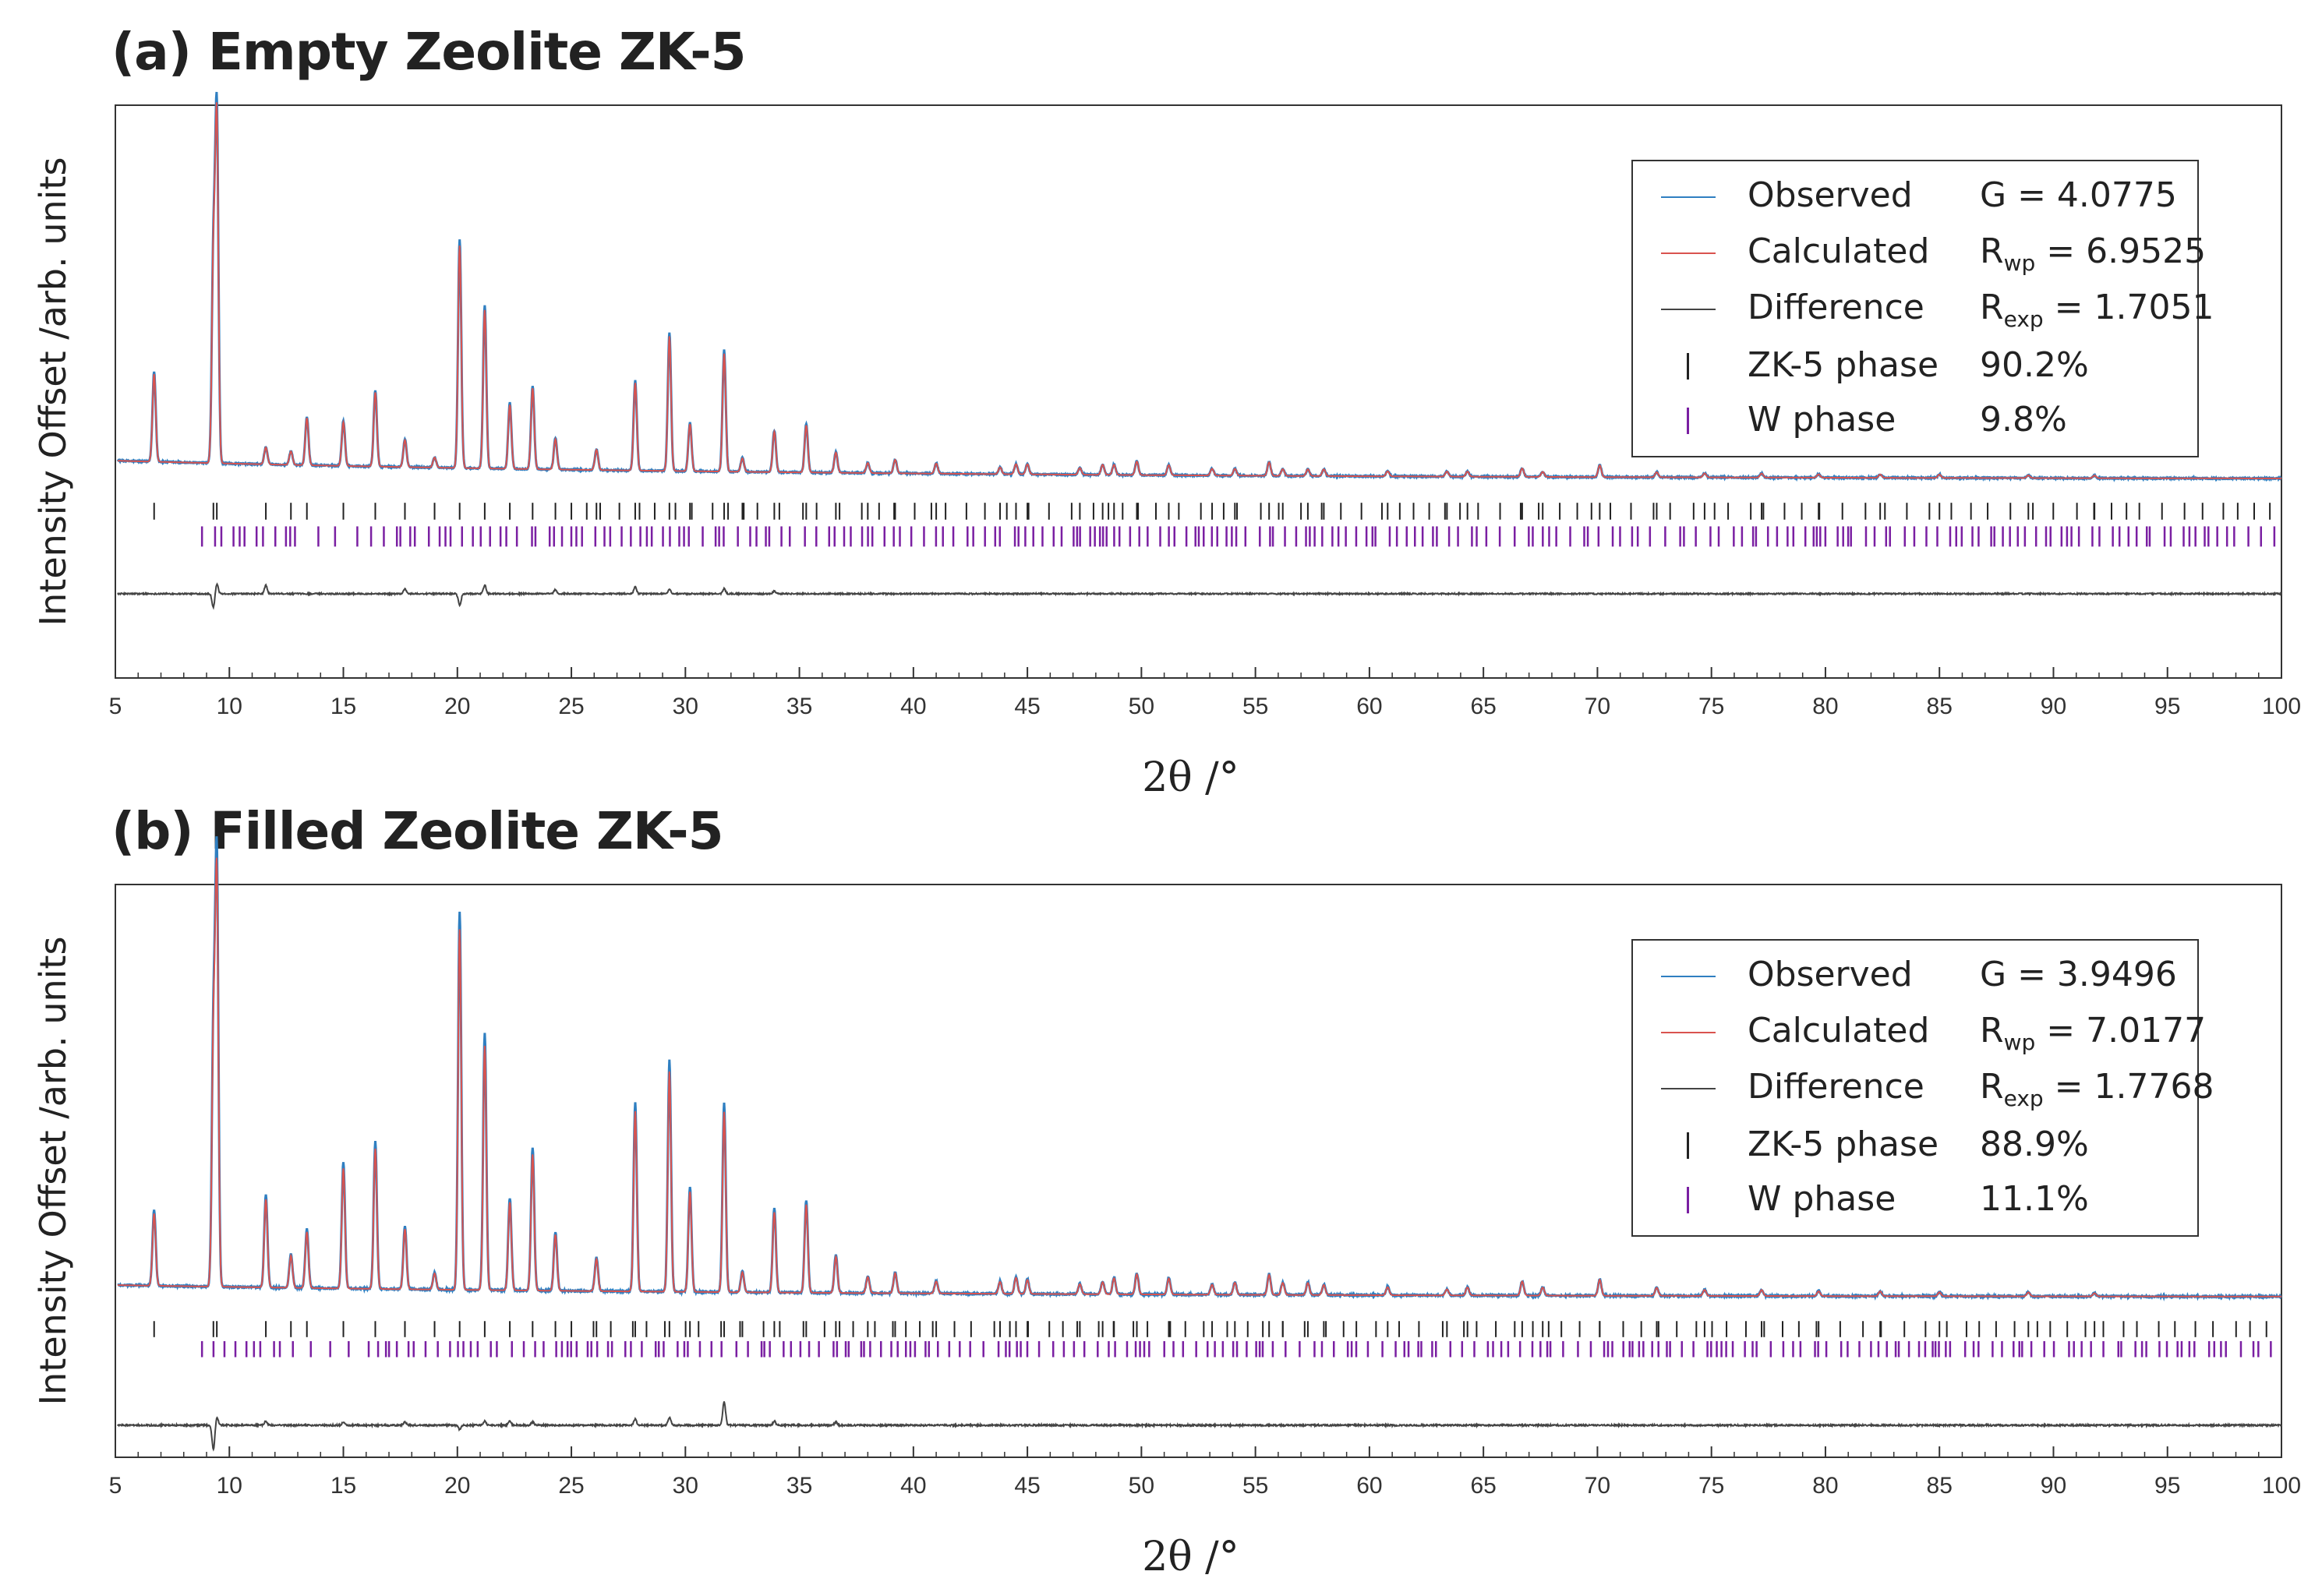  Describe the element at coordinates (1825, 1486) in the screenshot. I see `x-tick-label: 80` at that location.